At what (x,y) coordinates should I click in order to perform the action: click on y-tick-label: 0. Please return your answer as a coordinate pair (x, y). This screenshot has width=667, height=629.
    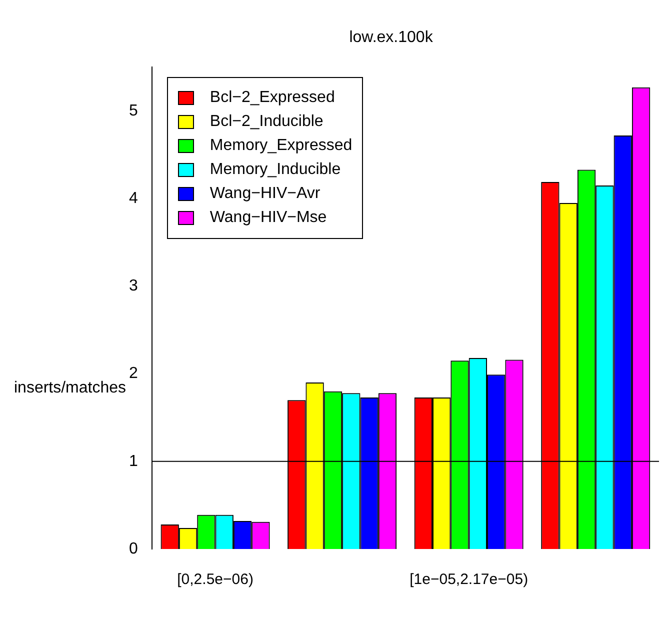
    Looking at the image, I should click on (133, 549).